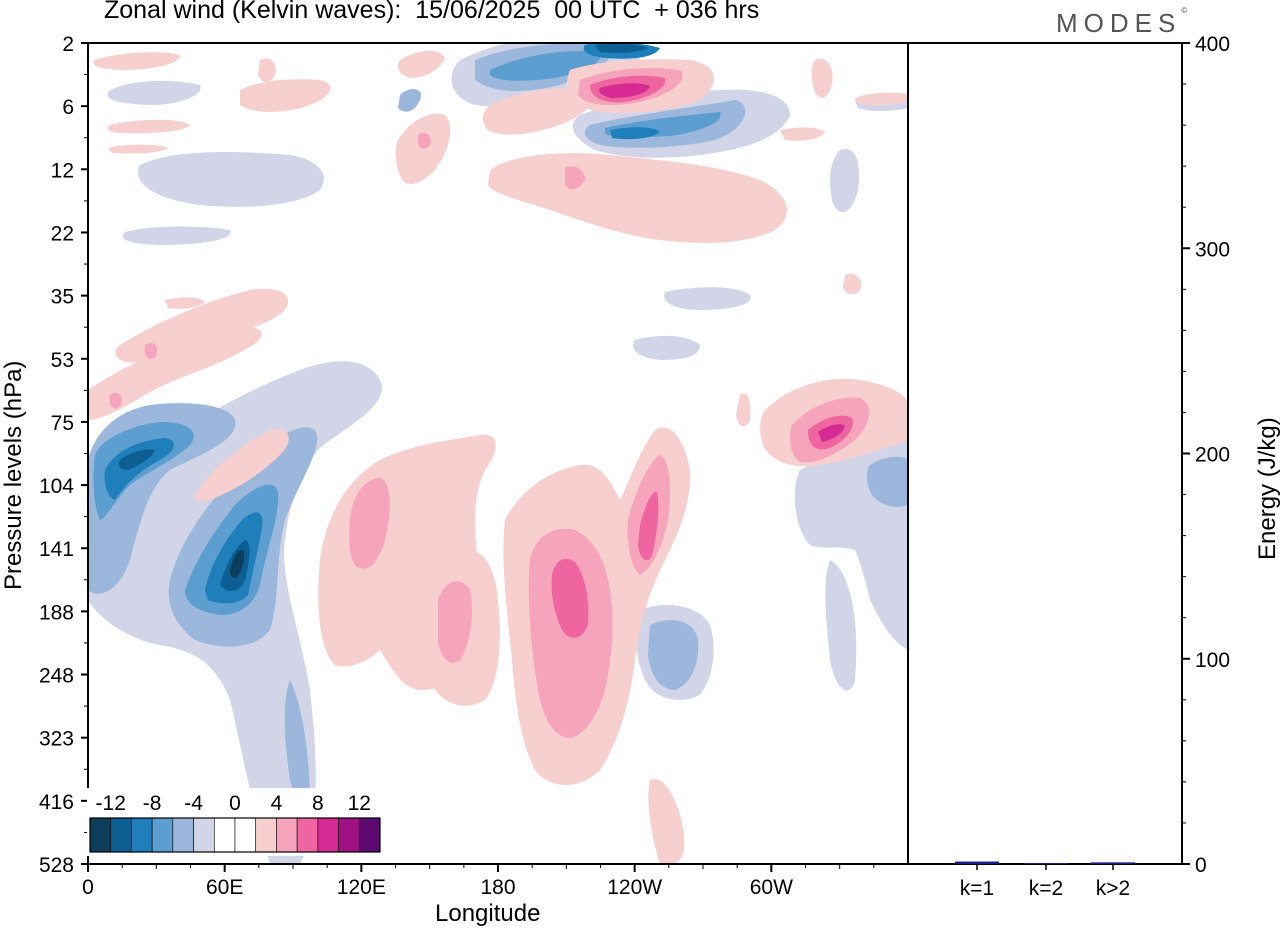 The image size is (1280, 930). Describe the element at coordinates (56, 676) in the screenshot. I see `y-tick-label: 248` at that location.